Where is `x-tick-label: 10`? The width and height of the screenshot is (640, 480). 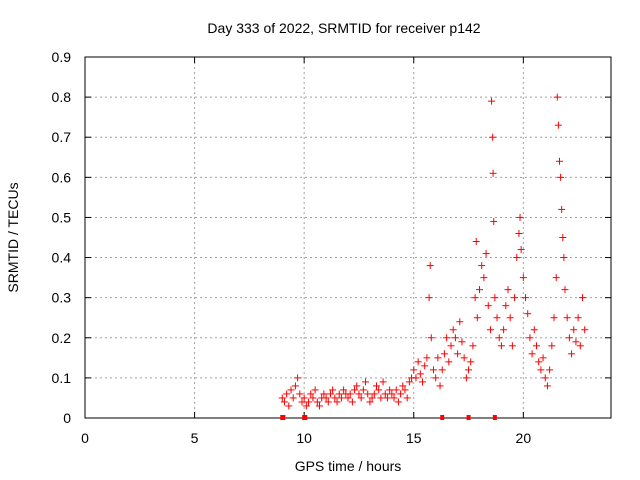 x-tick-label: 10 is located at coordinates (304, 438).